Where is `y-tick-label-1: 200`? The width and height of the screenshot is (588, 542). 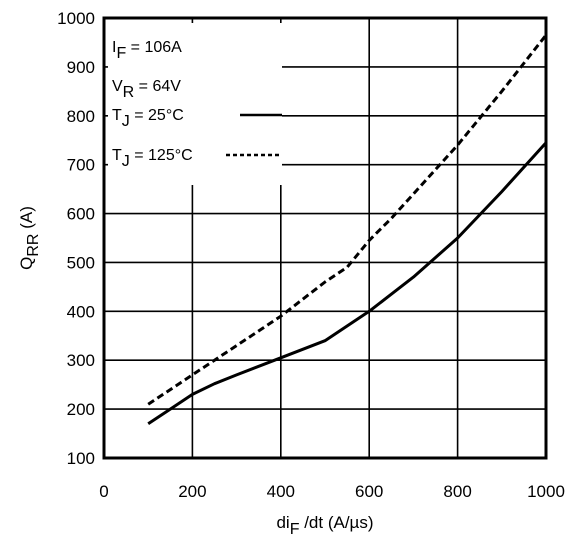
y-tick-label-1: 200 is located at coordinates (81, 409).